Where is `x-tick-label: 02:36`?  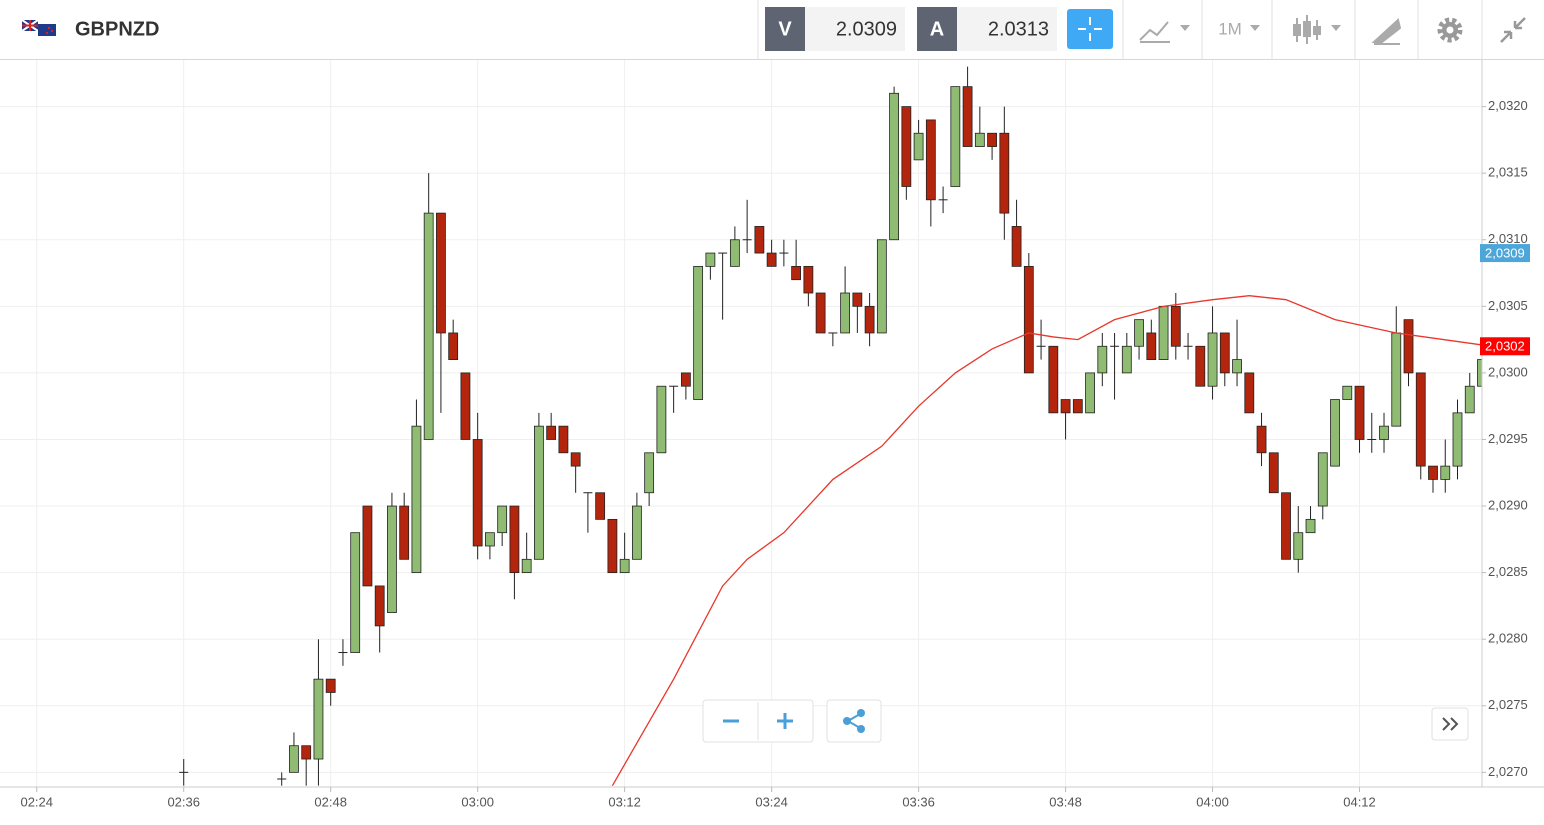
x-tick-label: 02:36 is located at coordinates (183, 801).